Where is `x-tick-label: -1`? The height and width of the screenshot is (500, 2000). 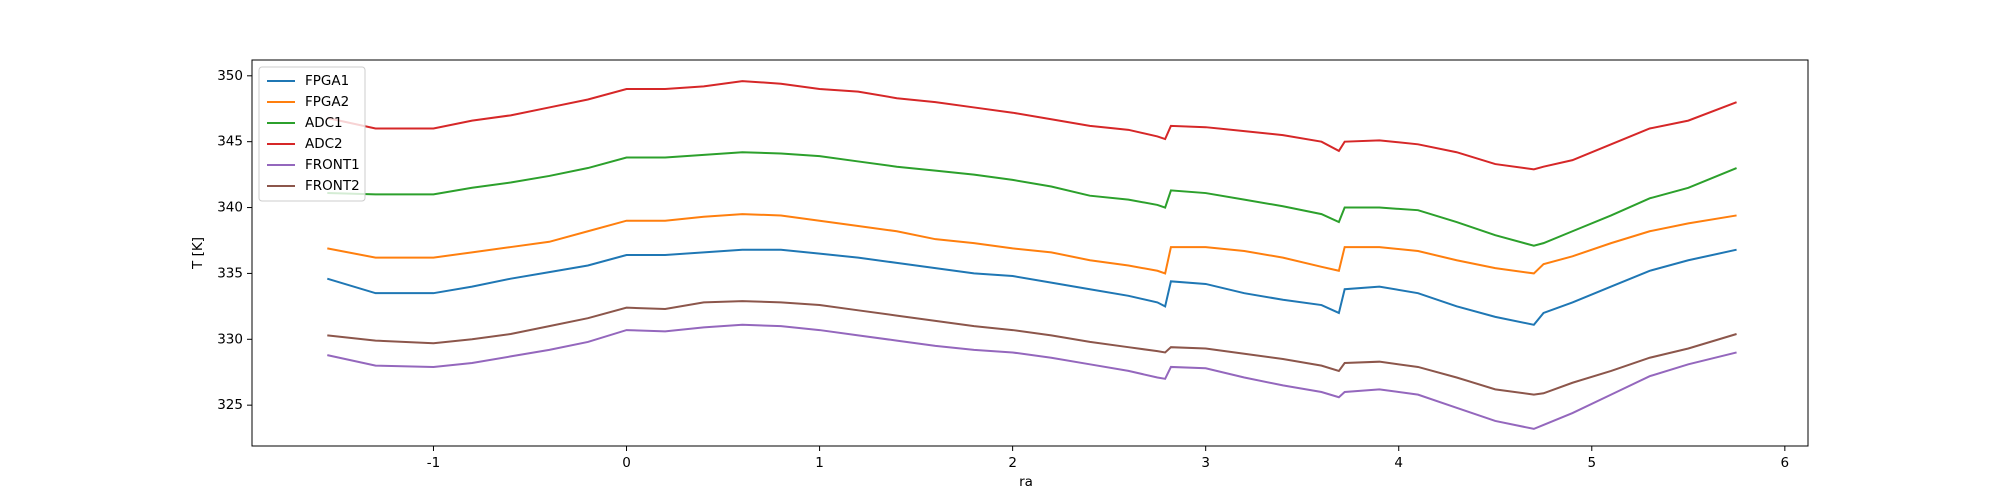
x-tick-label: -1 is located at coordinates (433, 463).